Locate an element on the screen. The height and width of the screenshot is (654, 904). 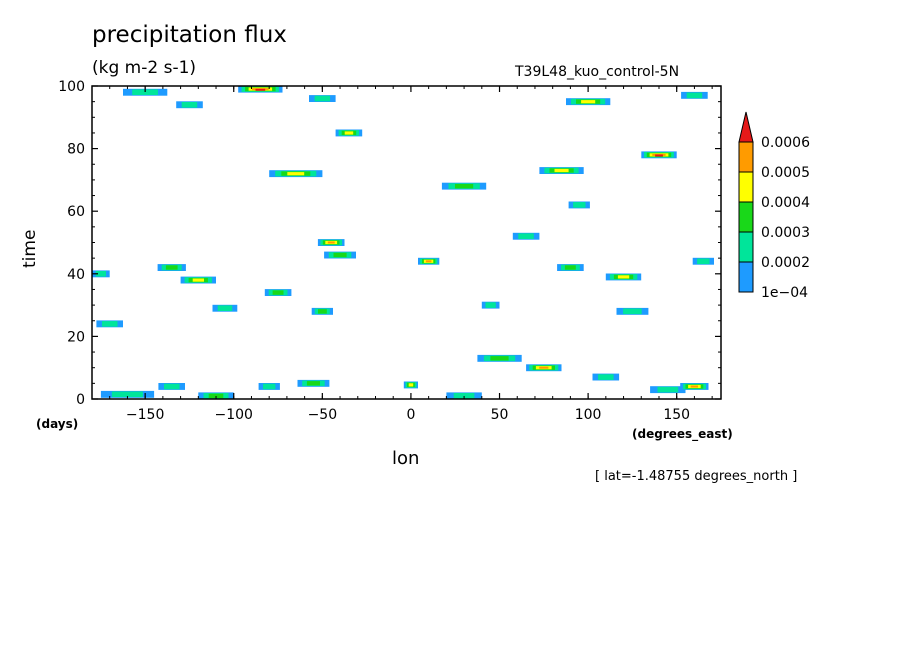
slice-note: [ lat=-1.48755 degrees_north ] is located at coordinates (696, 476).